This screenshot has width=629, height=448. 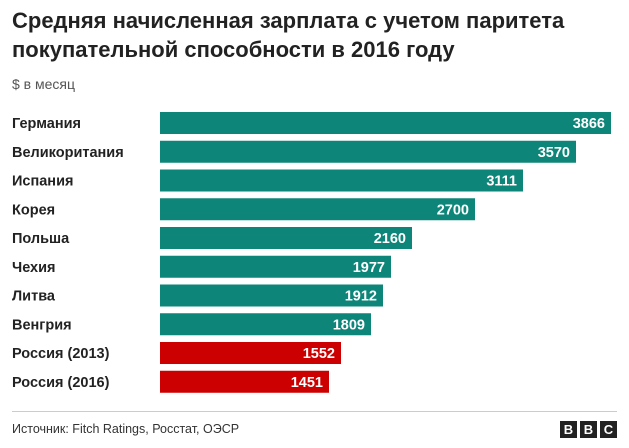 I want to click on value-label: 1977, so click(x=369, y=268).